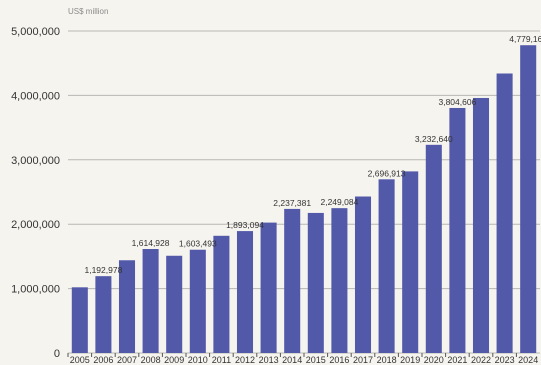 The width and height of the screenshot is (541, 365). Describe the element at coordinates (57, 354) in the screenshot. I see `y-tick-label: 0` at that location.